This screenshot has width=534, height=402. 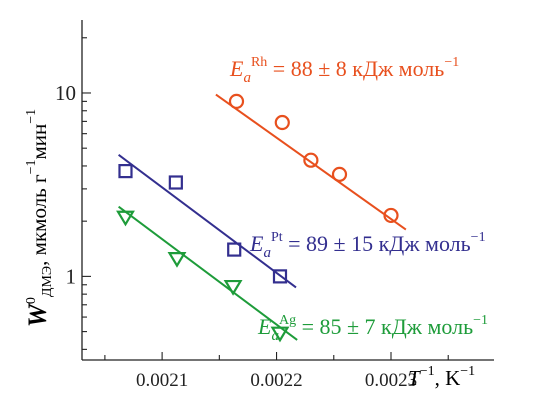 What do you see at coordinates (275, 336) in the screenshot?
I see `label-ea-ag-sub: a` at bounding box center [275, 336].